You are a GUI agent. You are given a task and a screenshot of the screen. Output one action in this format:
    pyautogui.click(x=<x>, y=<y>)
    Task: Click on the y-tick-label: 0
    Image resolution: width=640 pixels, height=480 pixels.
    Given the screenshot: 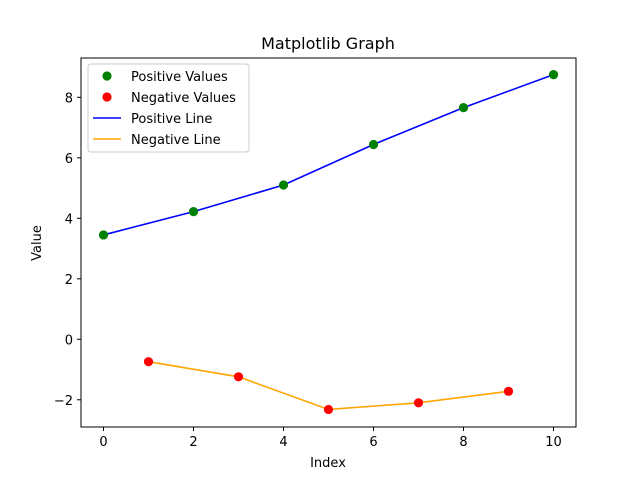 What is the action you would take?
    pyautogui.click(x=69, y=340)
    